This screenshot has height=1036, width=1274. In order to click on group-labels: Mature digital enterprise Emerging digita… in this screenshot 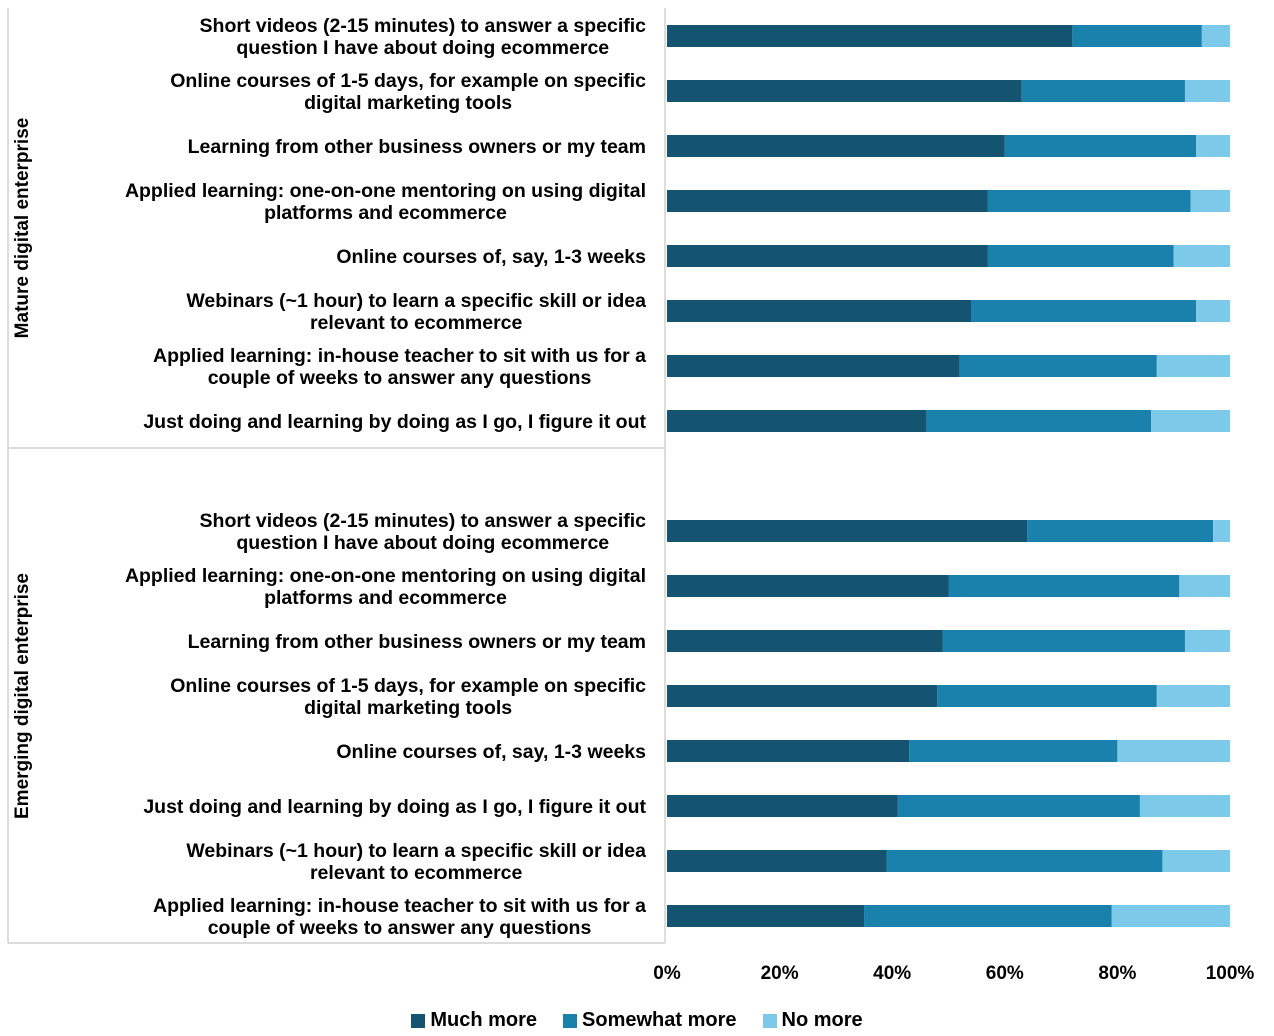, I will do `click(22, 468)`.